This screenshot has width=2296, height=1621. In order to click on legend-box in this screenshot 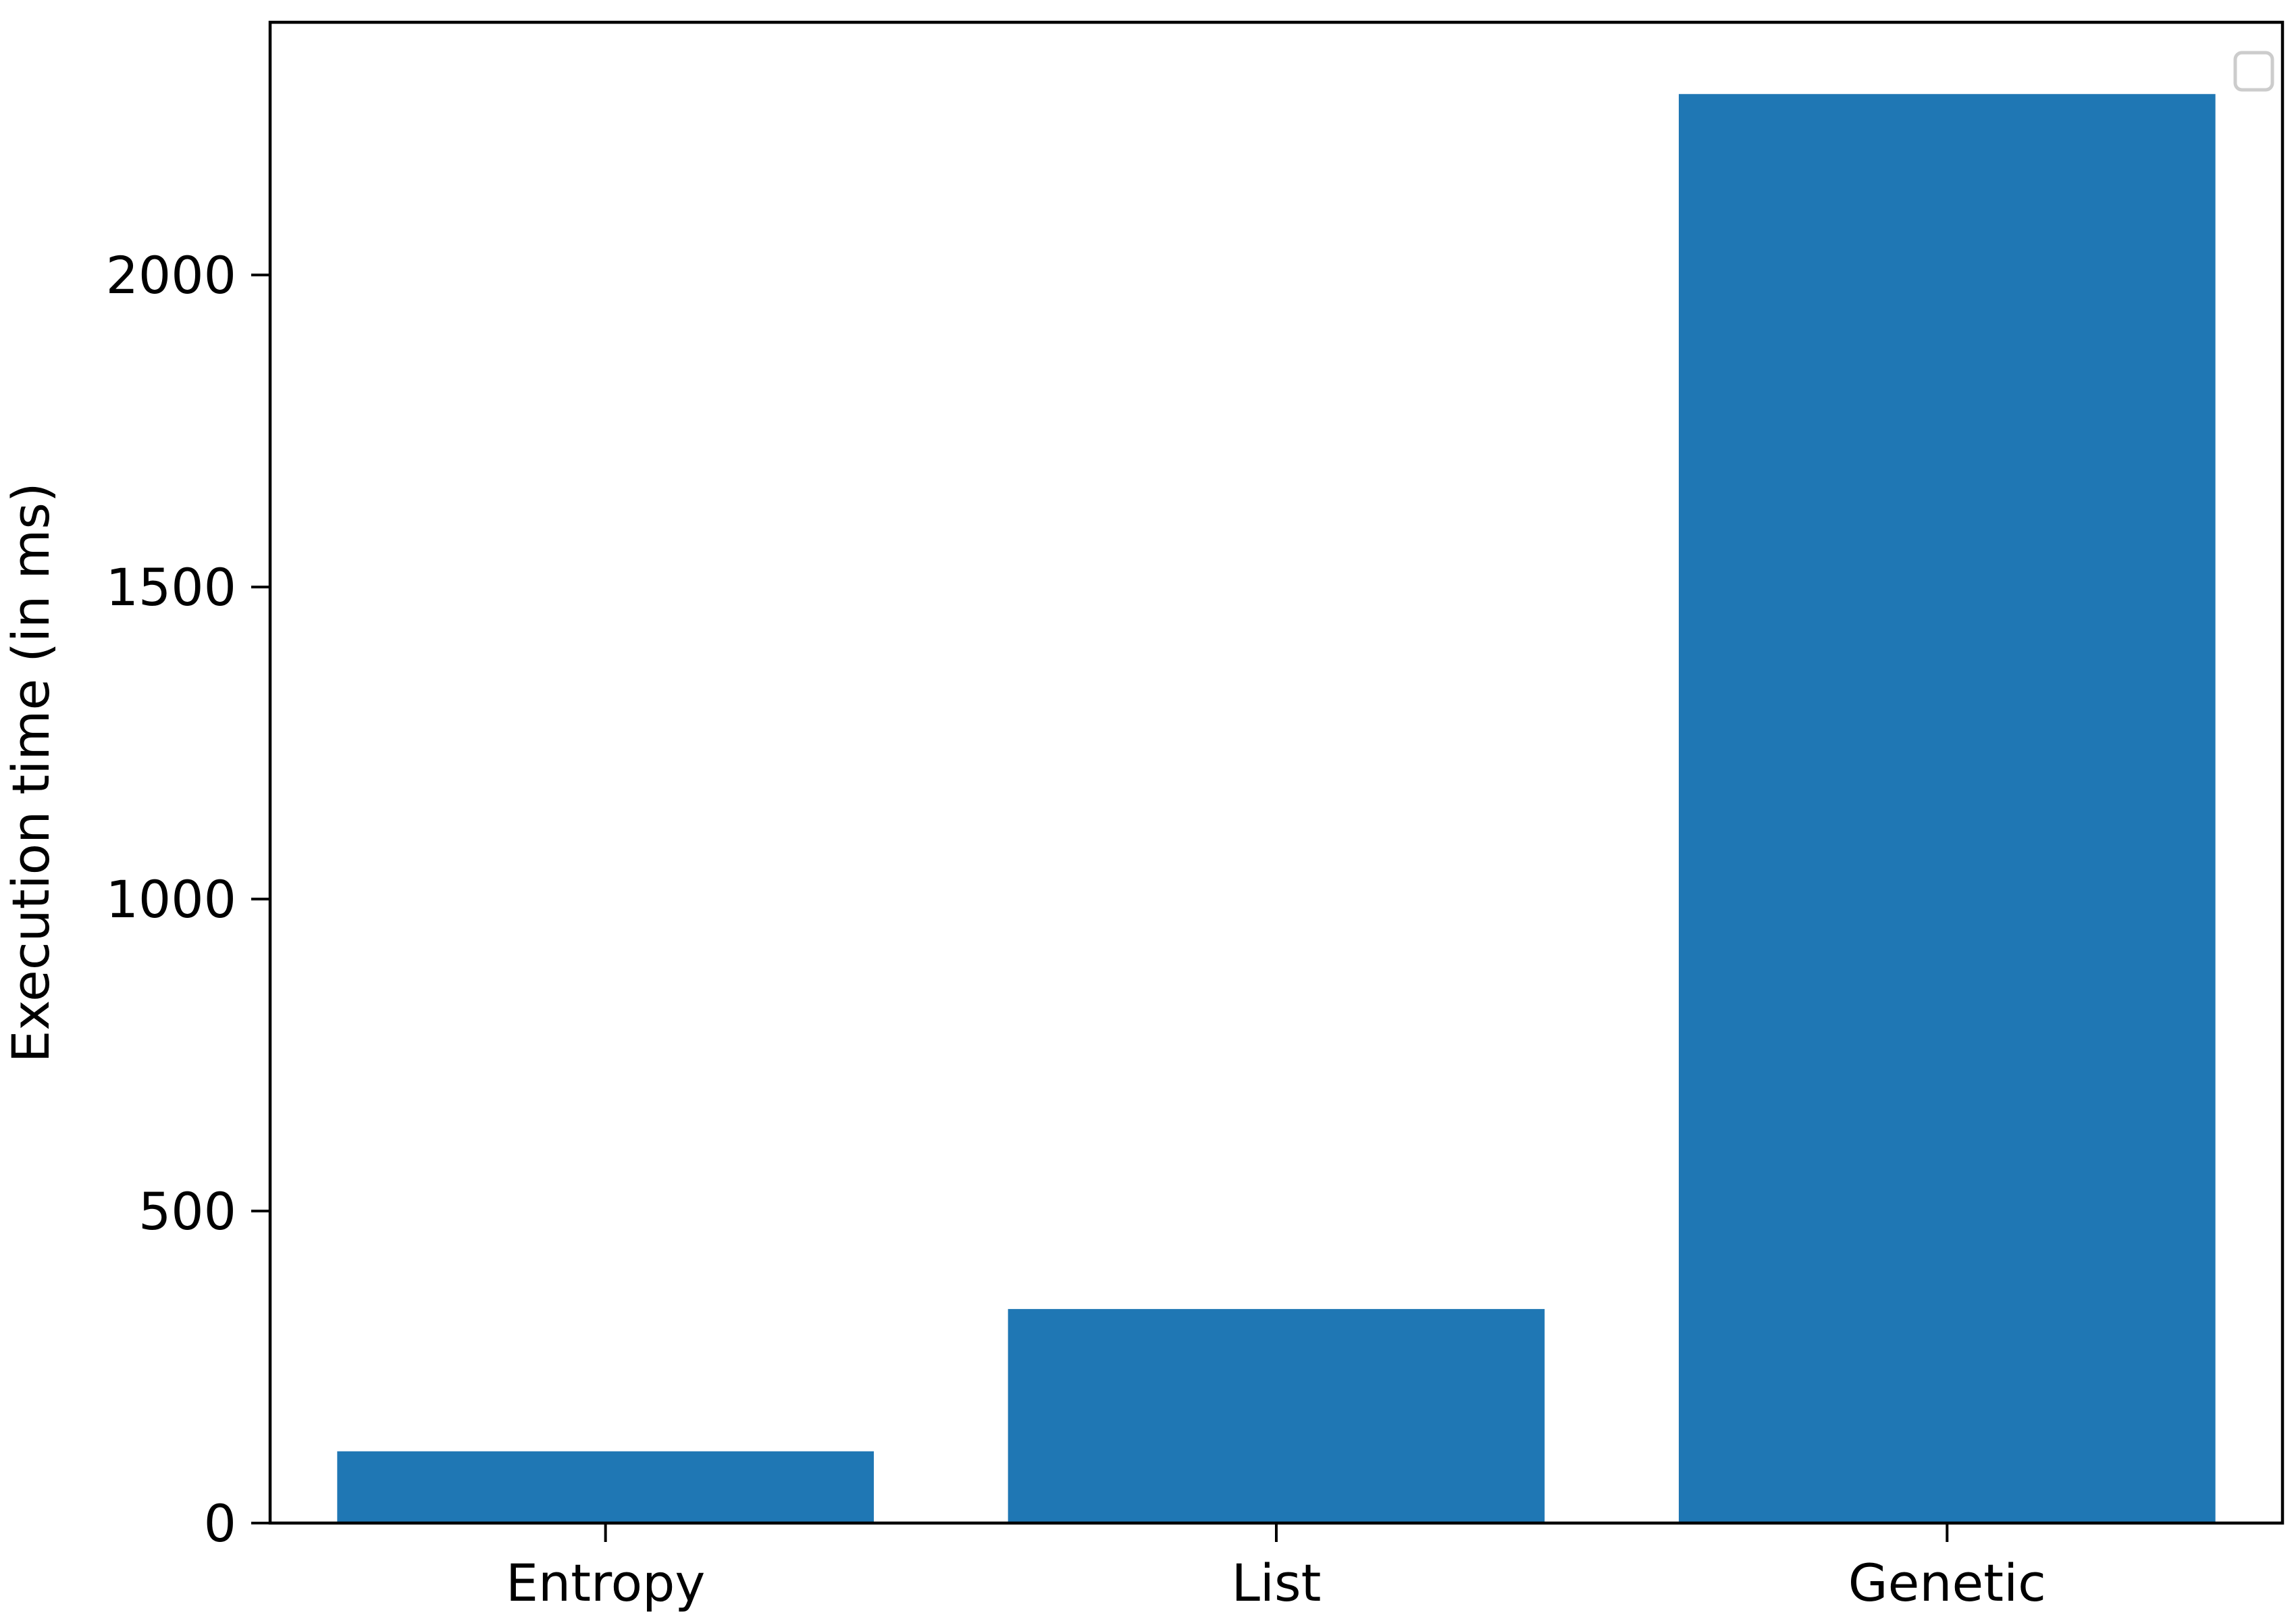, I will do `click(2253, 71)`.